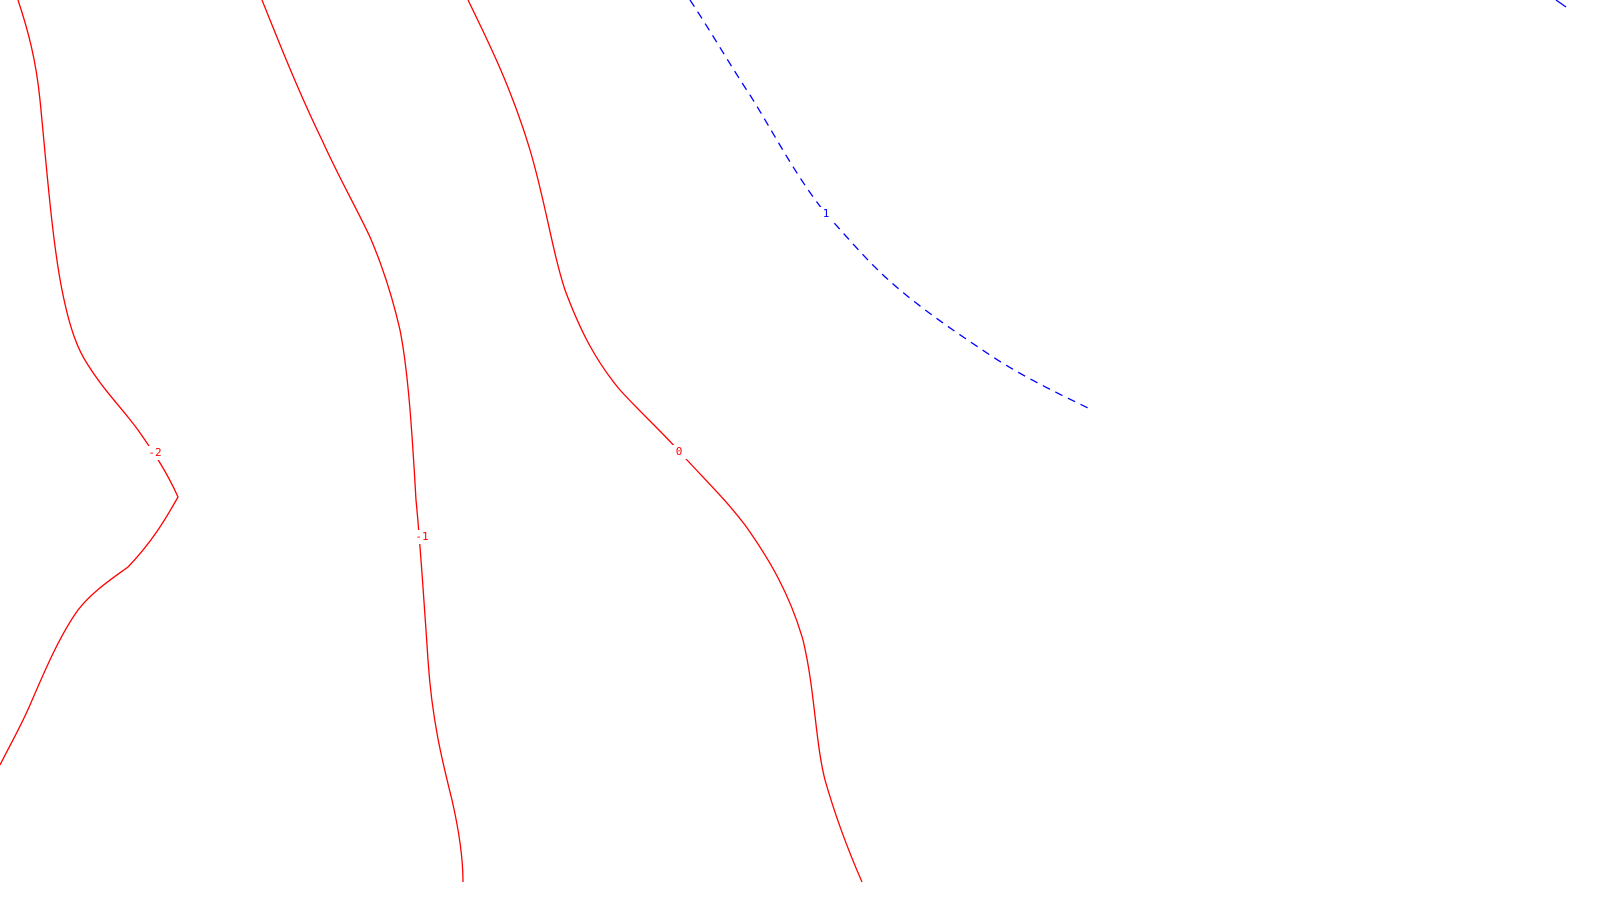 The image size is (1600, 900). I want to click on contour-label-level-minus-1: -1, so click(421, 536).